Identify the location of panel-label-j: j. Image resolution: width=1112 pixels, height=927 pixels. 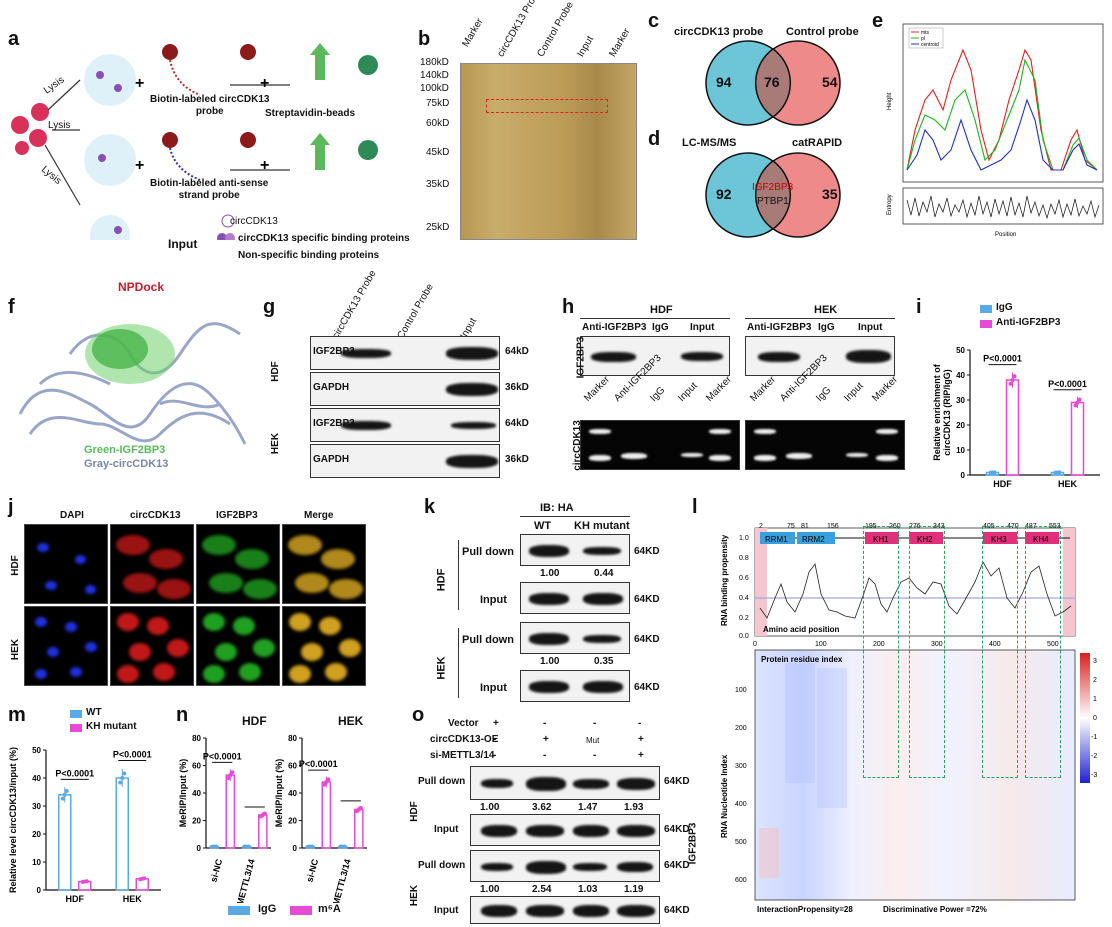
(11, 507).